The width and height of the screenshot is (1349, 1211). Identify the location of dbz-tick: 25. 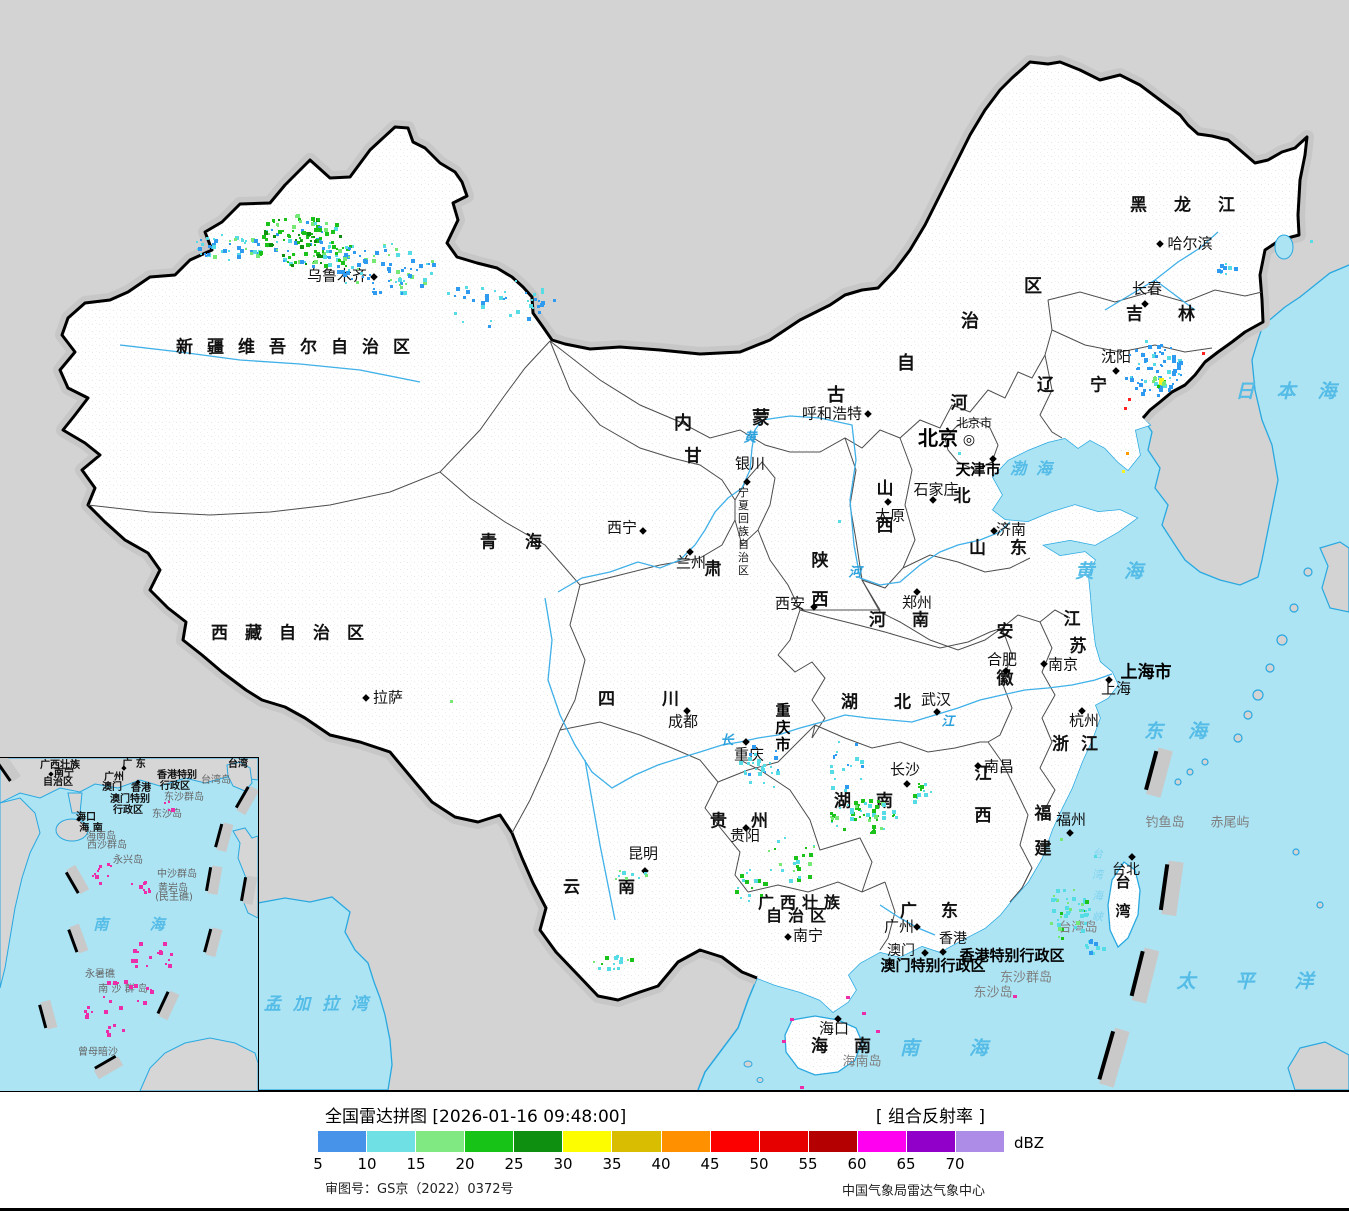
(514, 1164).